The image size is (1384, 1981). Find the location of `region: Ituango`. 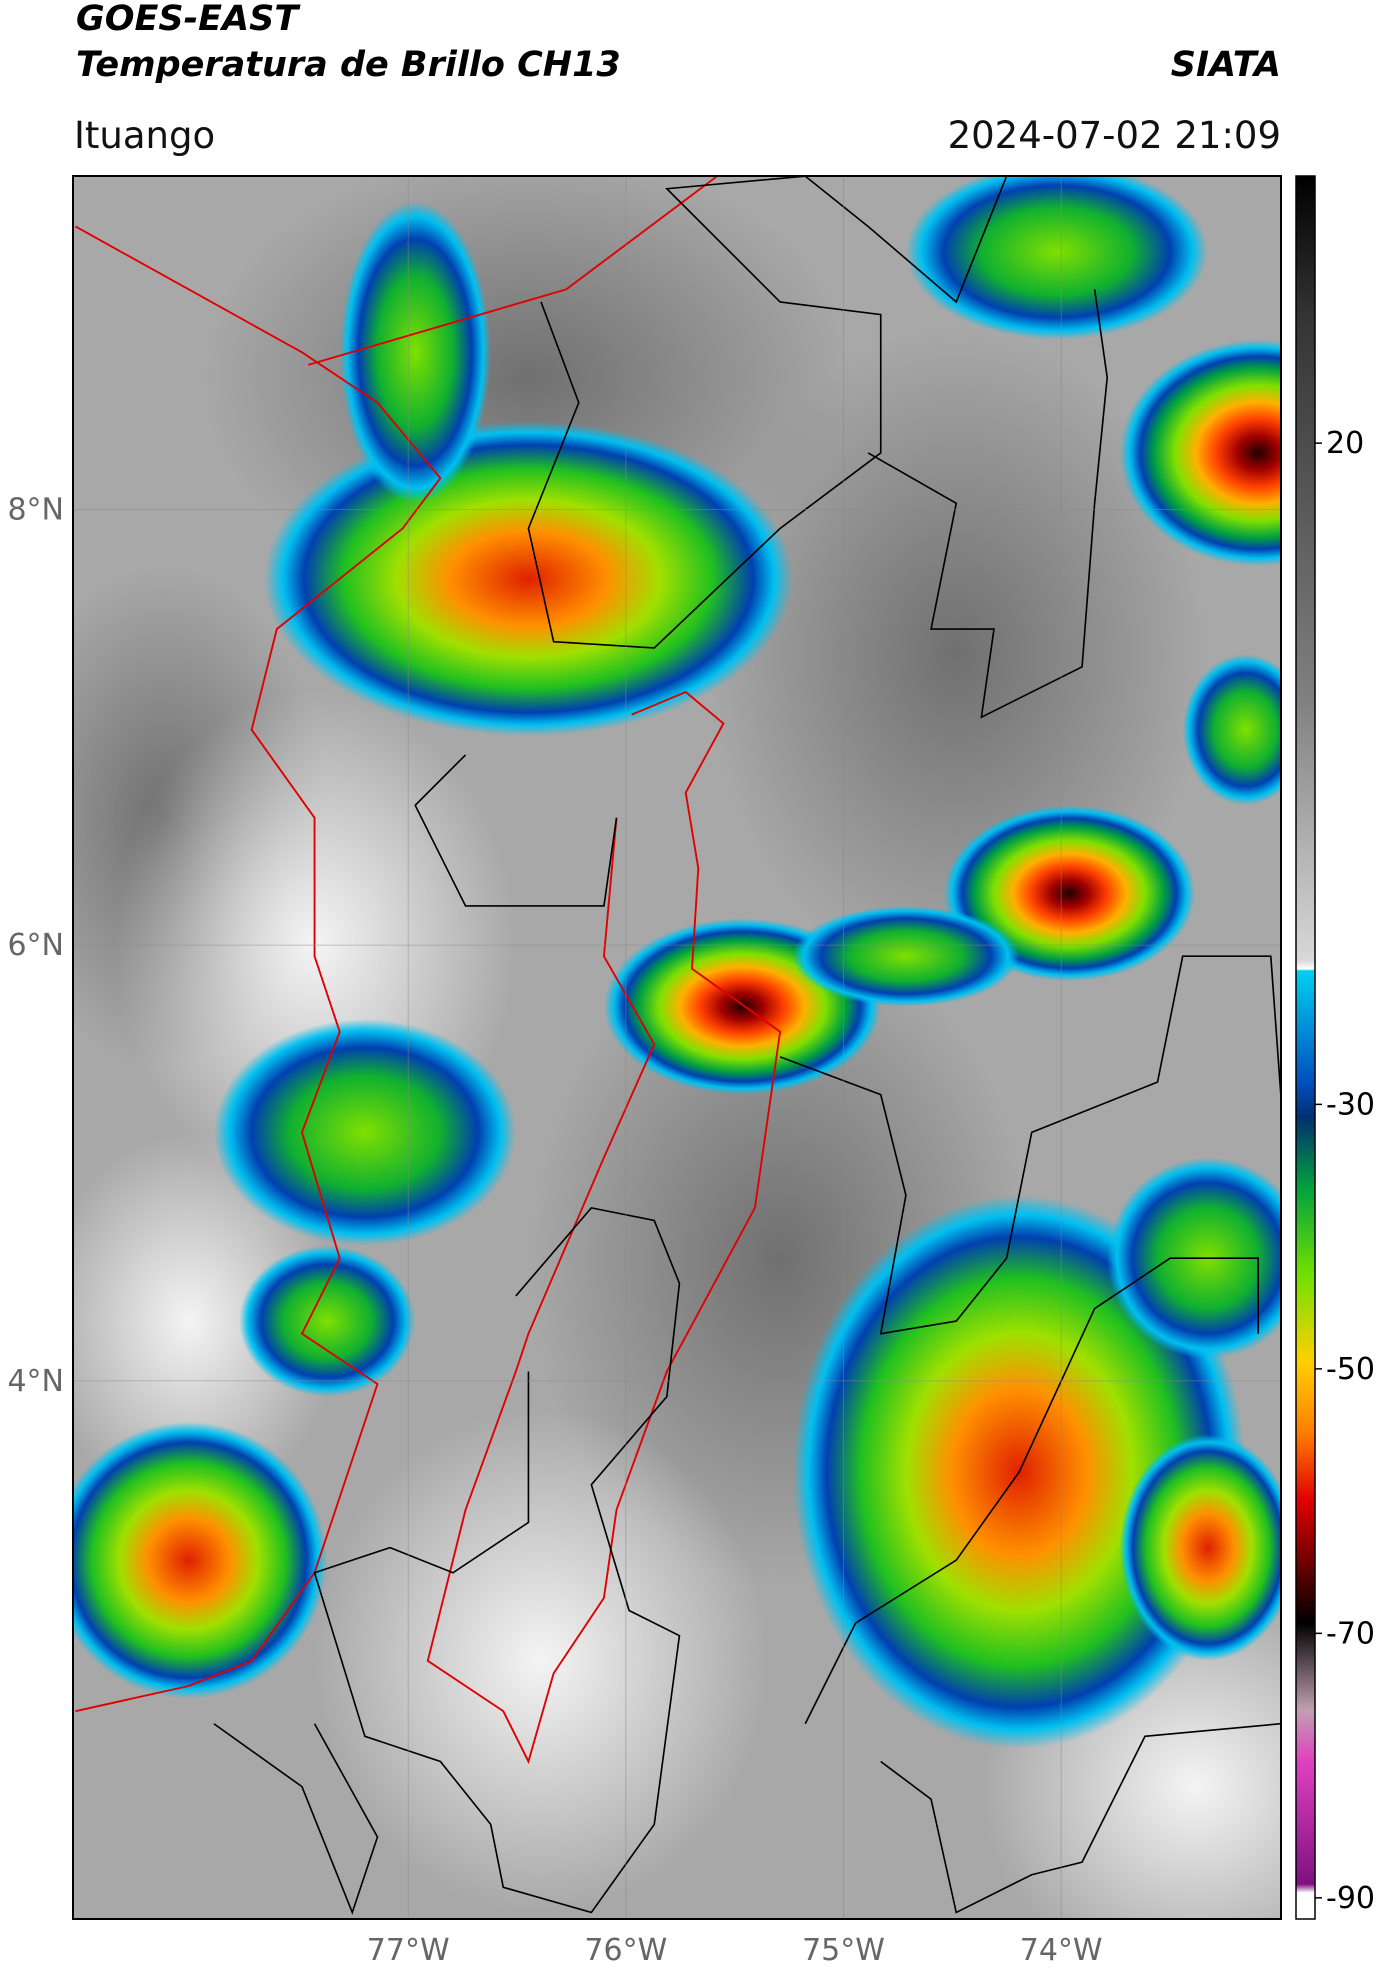

region: Ituango is located at coordinates (144, 135).